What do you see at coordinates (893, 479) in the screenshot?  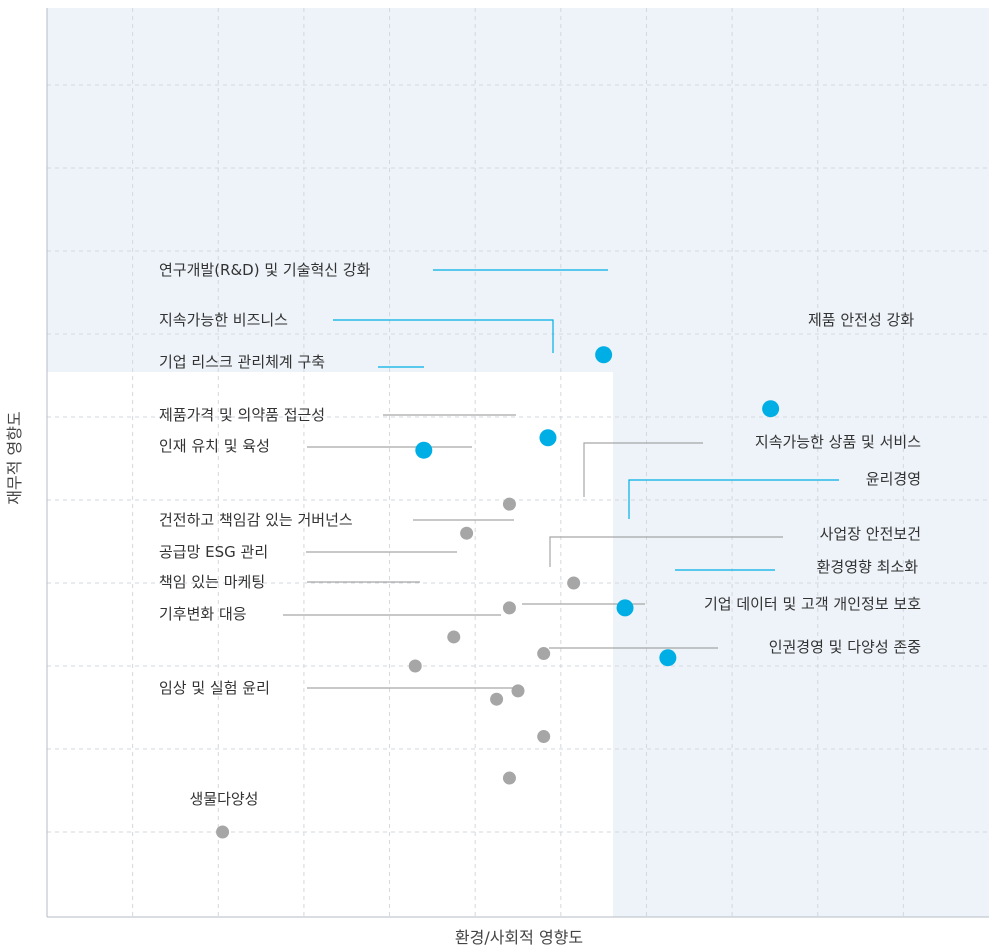 I see `point-label: 윤리경영` at bounding box center [893, 479].